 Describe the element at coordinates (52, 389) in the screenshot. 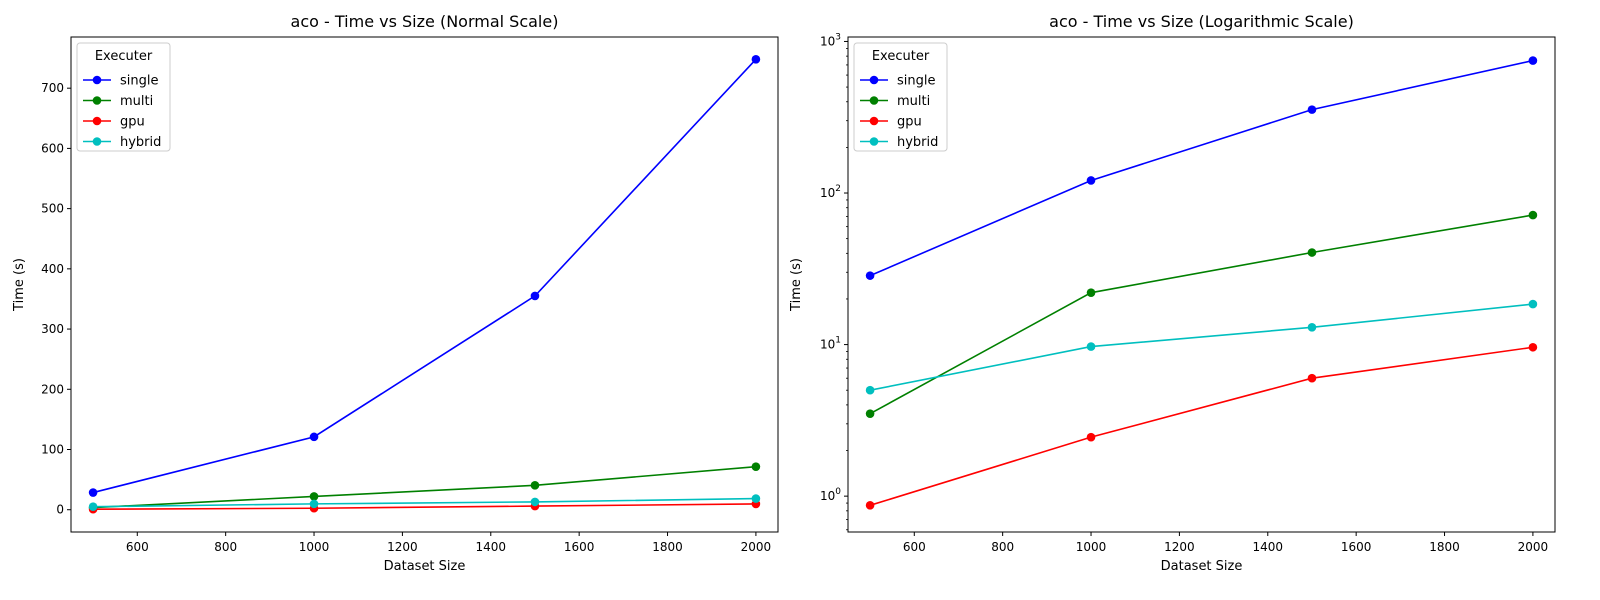

I see `y-tick-label: 200` at that location.